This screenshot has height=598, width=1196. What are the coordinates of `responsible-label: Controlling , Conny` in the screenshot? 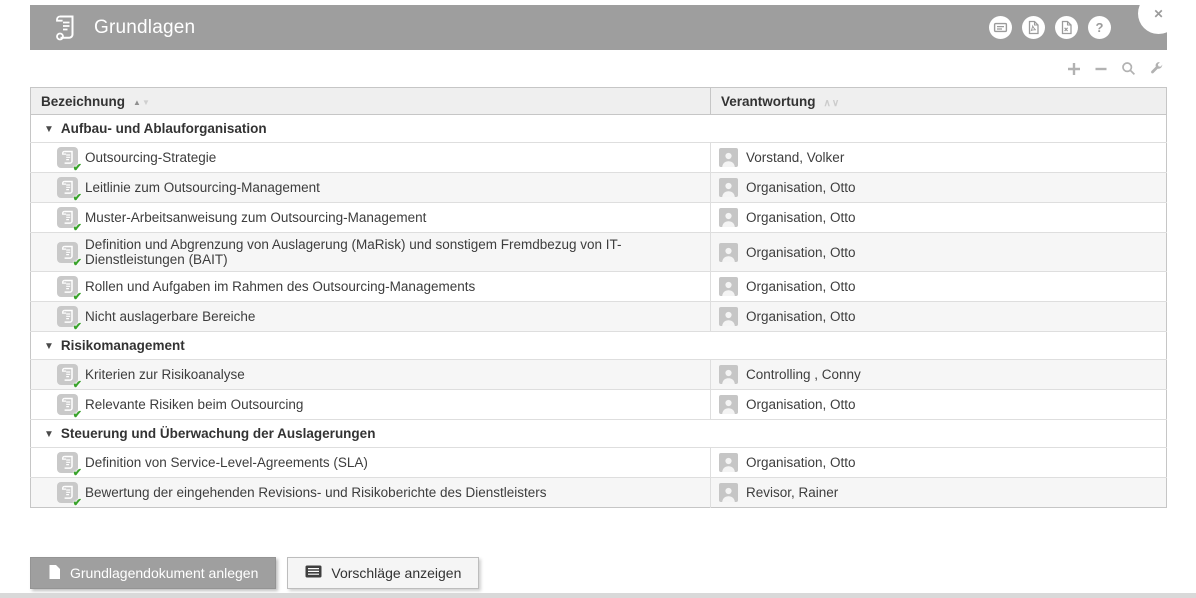 It's located at (803, 374).